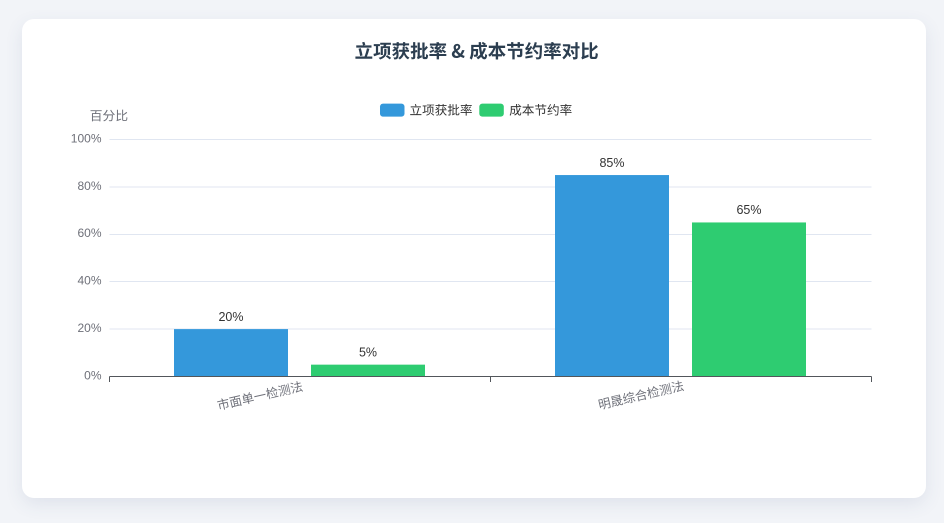 This screenshot has width=944, height=523. What do you see at coordinates (368, 352) in the screenshot?
I see `svg-text: 5%` at bounding box center [368, 352].